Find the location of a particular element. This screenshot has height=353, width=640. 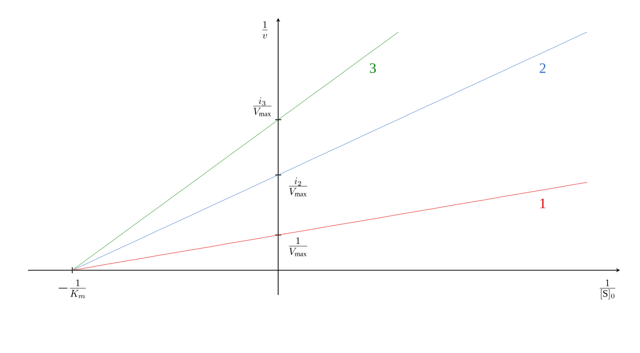

annotation: $\frac{1}{V_{\max}}$ is located at coordinates (298, 246).